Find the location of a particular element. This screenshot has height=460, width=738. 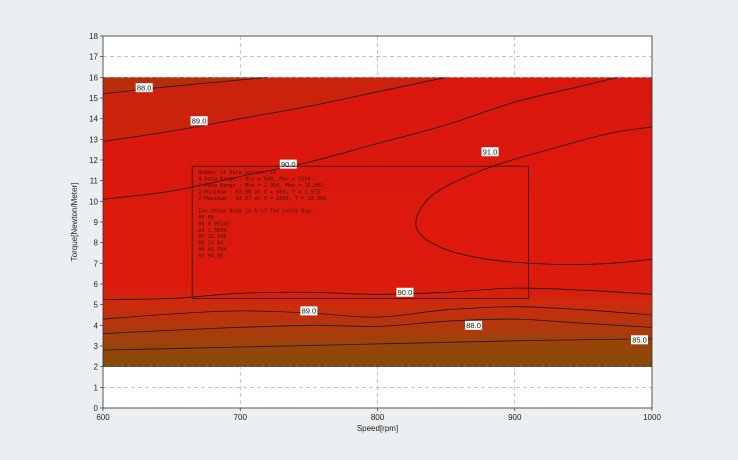

y-tick-label: 18 is located at coordinates (93, 36).